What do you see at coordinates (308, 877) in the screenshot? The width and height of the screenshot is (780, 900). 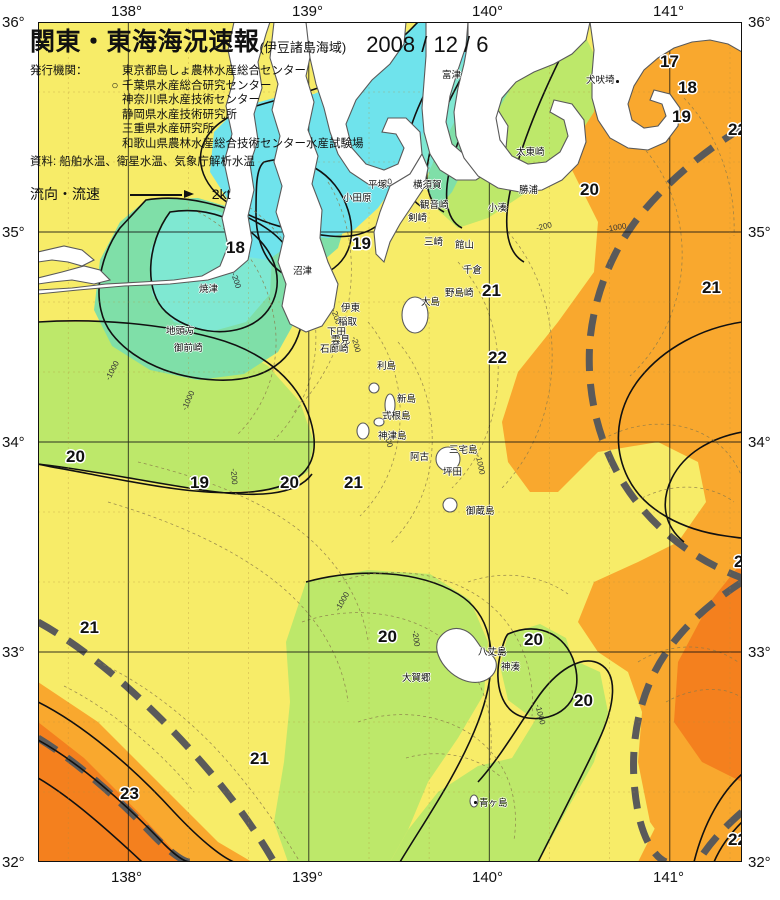 I see `lon-label-bottom-139: 139°` at bounding box center [308, 877].